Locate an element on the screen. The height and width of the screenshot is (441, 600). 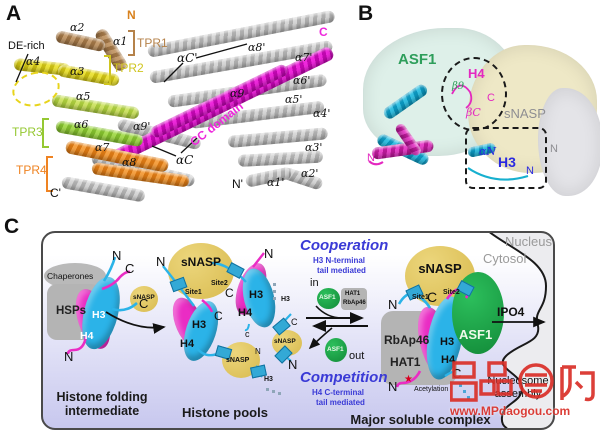
ipo4-label: IPO4 is located at coordinates (511, 312).